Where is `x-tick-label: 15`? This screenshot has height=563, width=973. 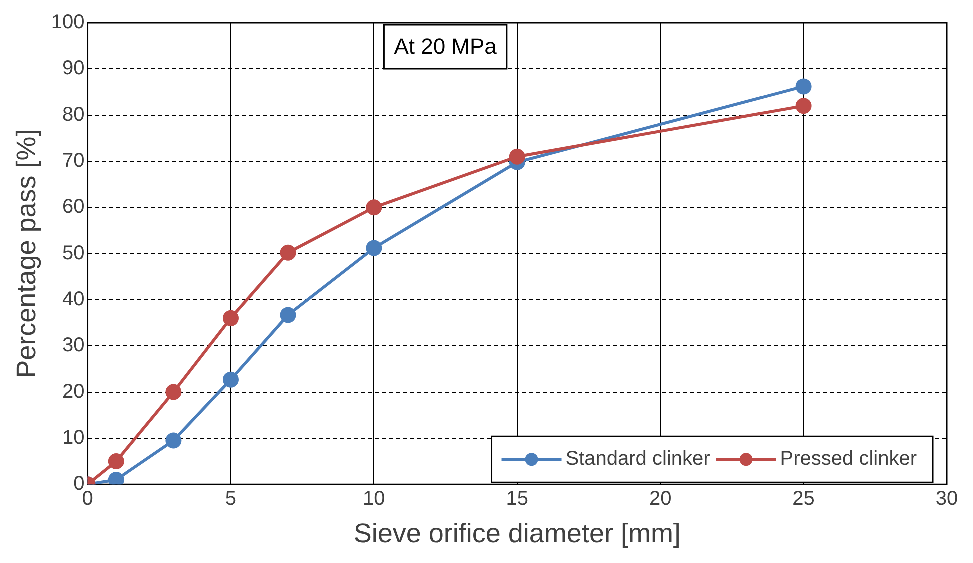 x-tick-label: 15 is located at coordinates (517, 499).